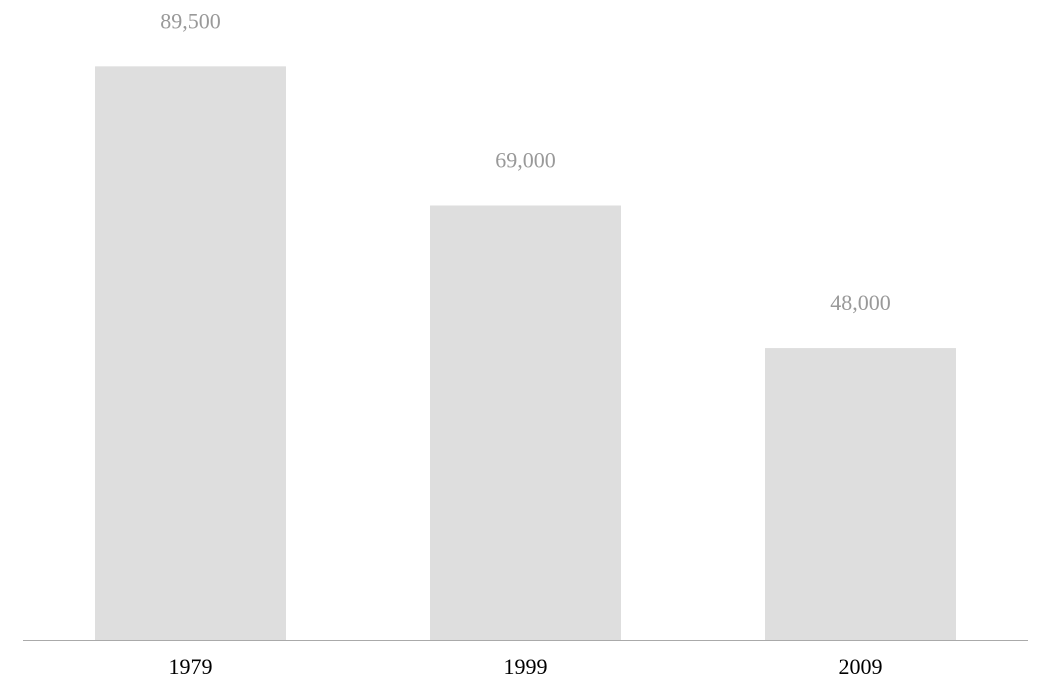  What do you see at coordinates (190, 20) in the screenshot?
I see `value-label: 89,500` at bounding box center [190, 20].